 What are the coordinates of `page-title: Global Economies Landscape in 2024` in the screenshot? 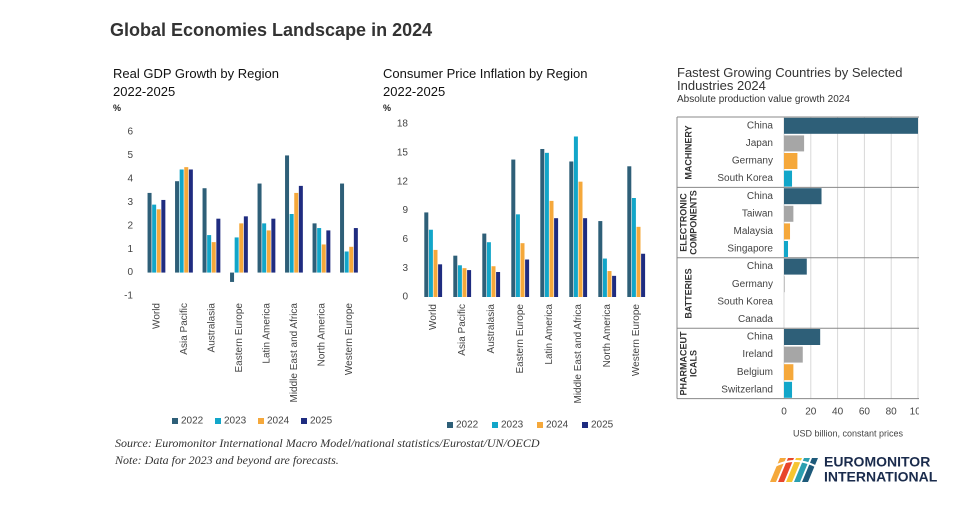 It's located at (271, 30).